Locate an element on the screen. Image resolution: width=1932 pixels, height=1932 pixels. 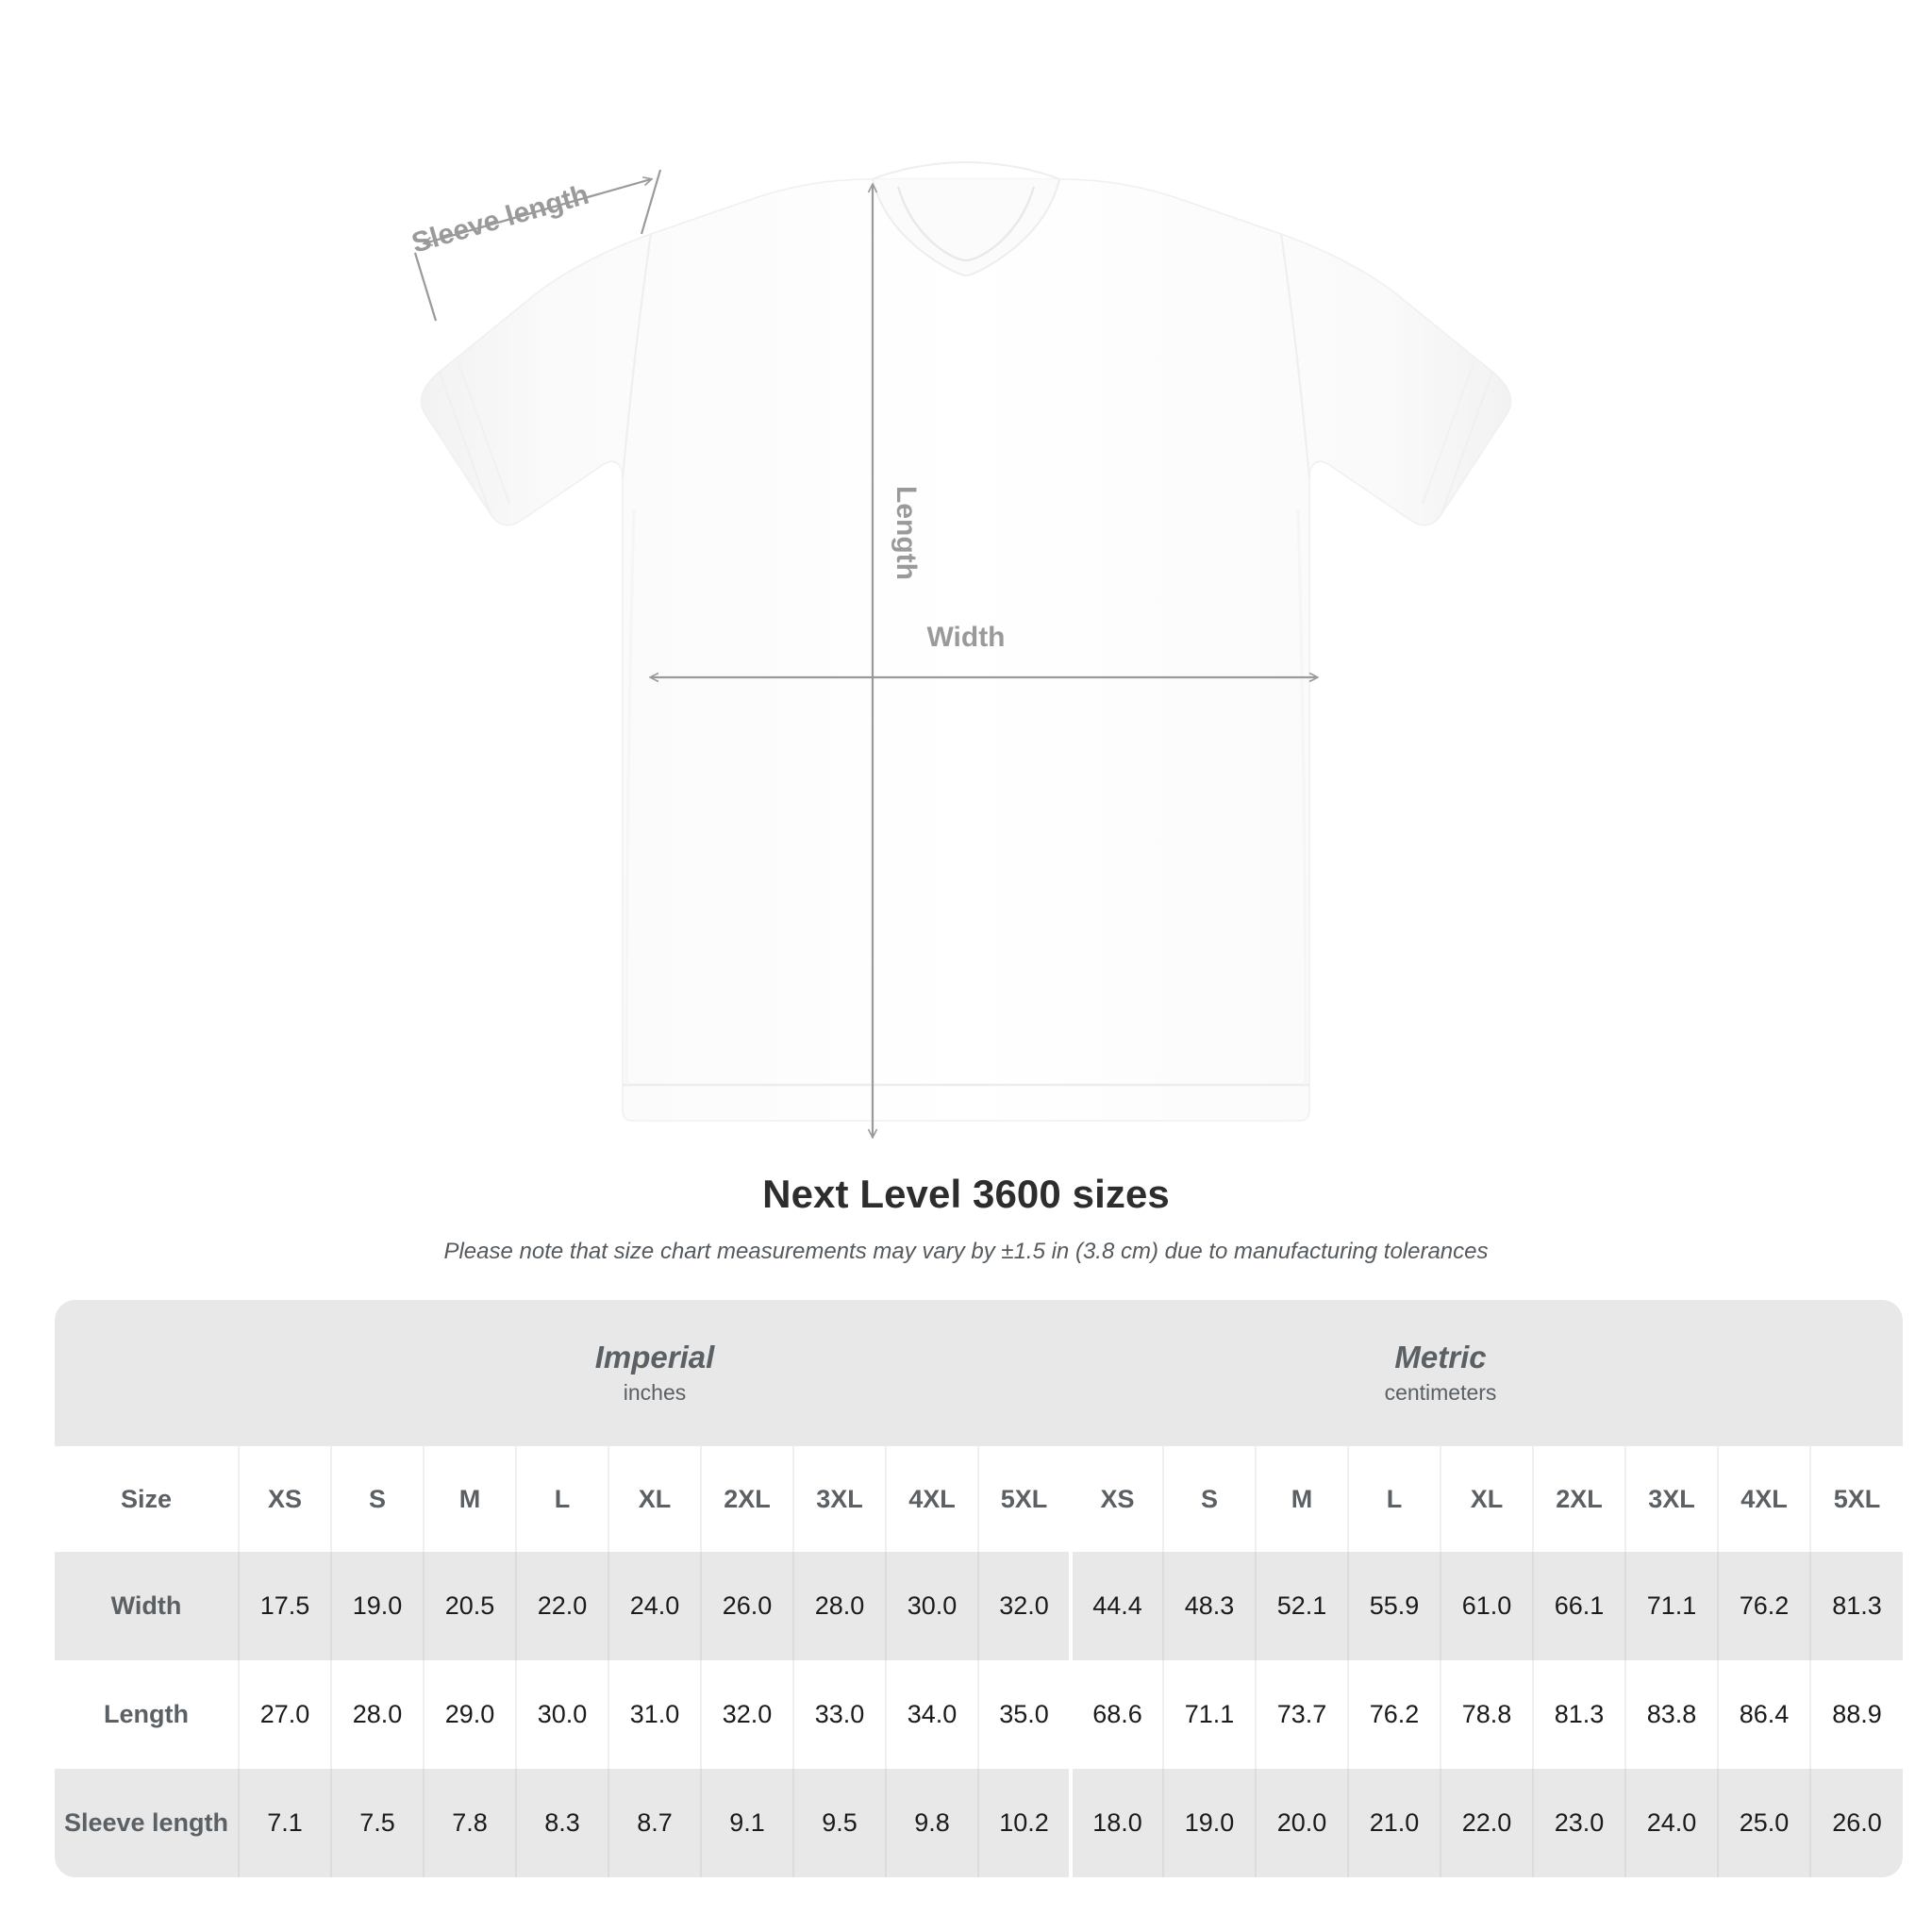
cell-sleeve-met-s: 19.0 is located at coordinates (1209, 1823).